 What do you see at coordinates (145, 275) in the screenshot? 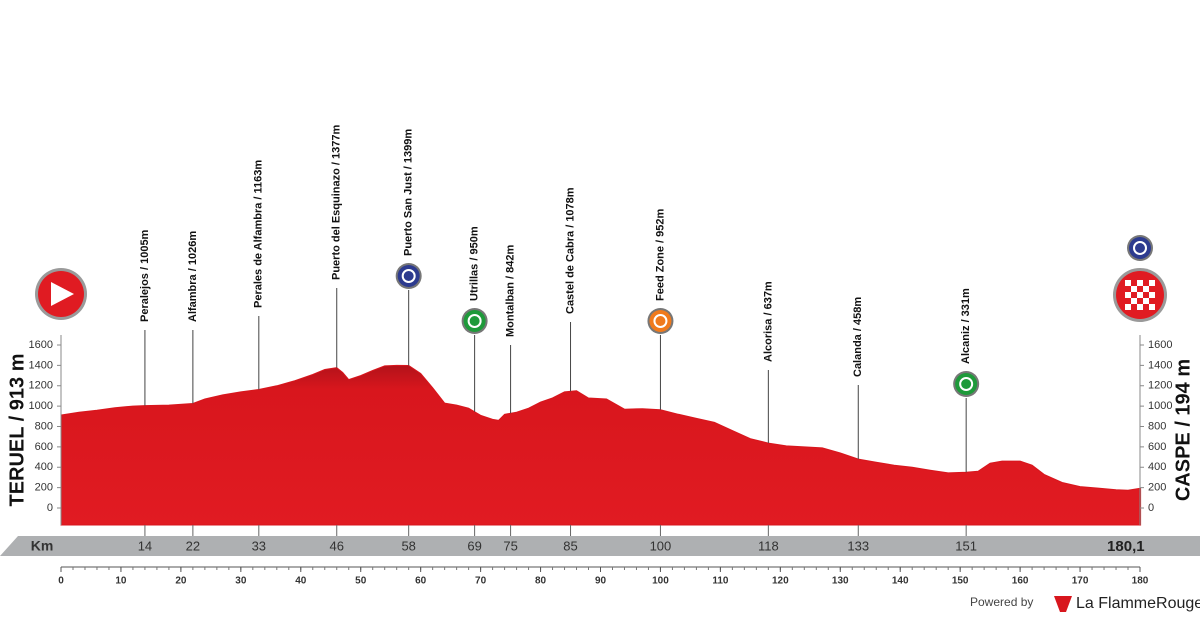
I see `waypoint-name: Peralejos / 1005m` at bounding box center [145, 275].